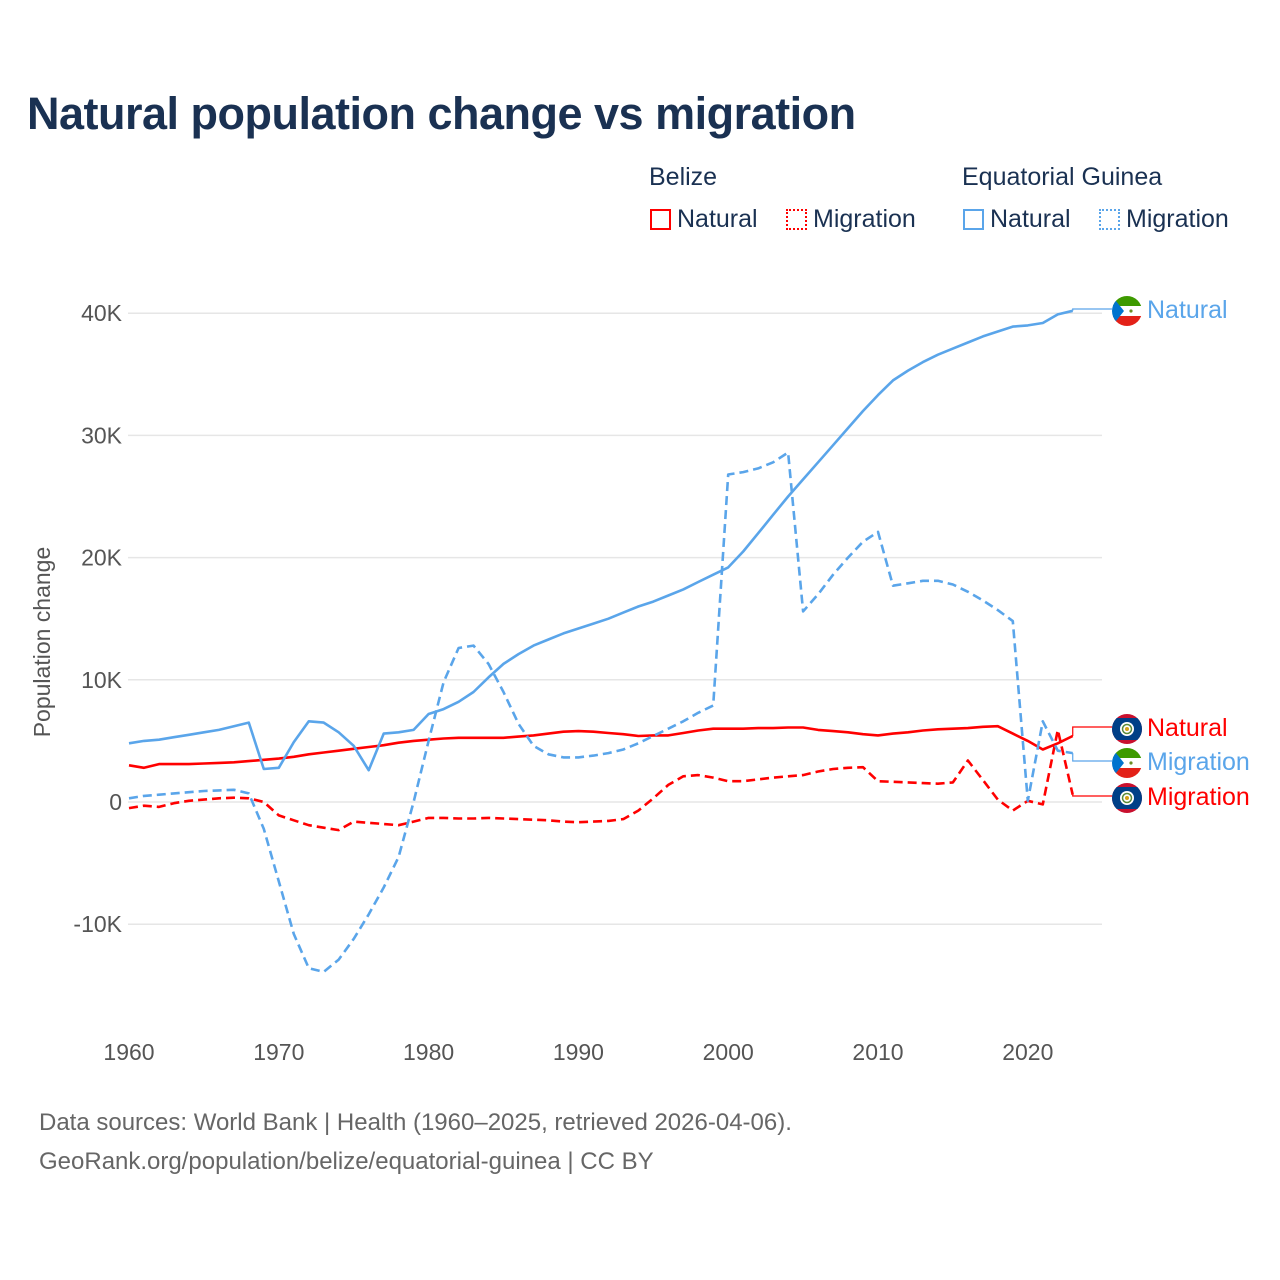 The height and width of the screenshot is (1280, 1280). What do you see at coordinates (102, 680) in the screenshot?
I see `y-tick-label: 10K` at bounding box center [102, 680].